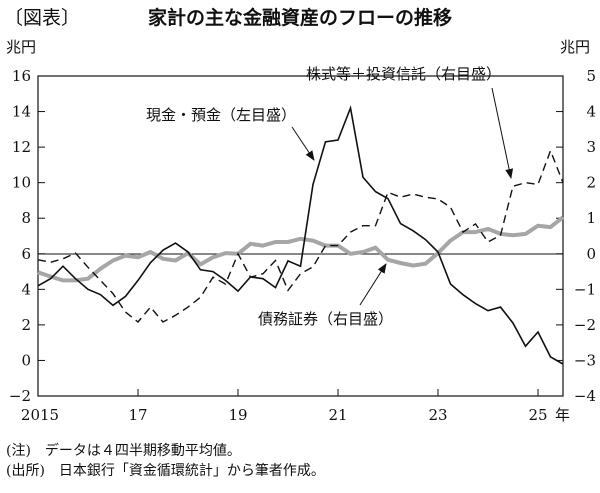 The height and width of the screenshot is (493, 600). What do you see at coordinates (562, 415) in the screenshot?
I see `x-axis-unit: 年` at bounding box center [562, 415].